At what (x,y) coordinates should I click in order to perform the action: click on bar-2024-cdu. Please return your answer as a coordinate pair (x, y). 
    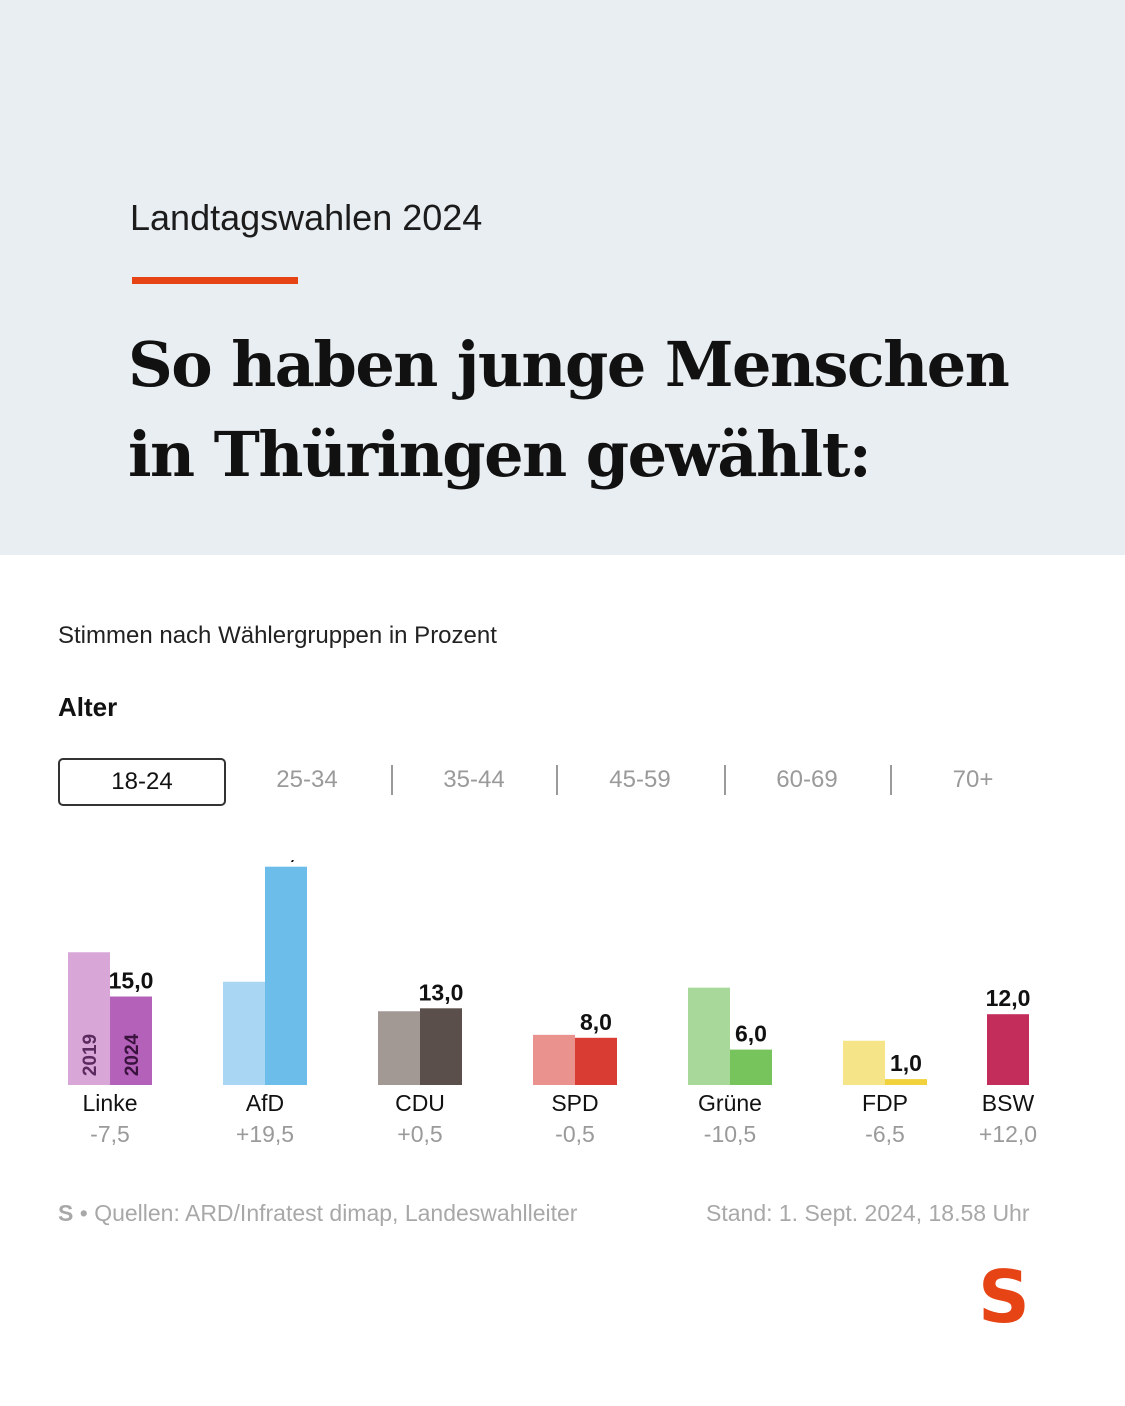
    Looking at the image, I should click on (441, 1046).